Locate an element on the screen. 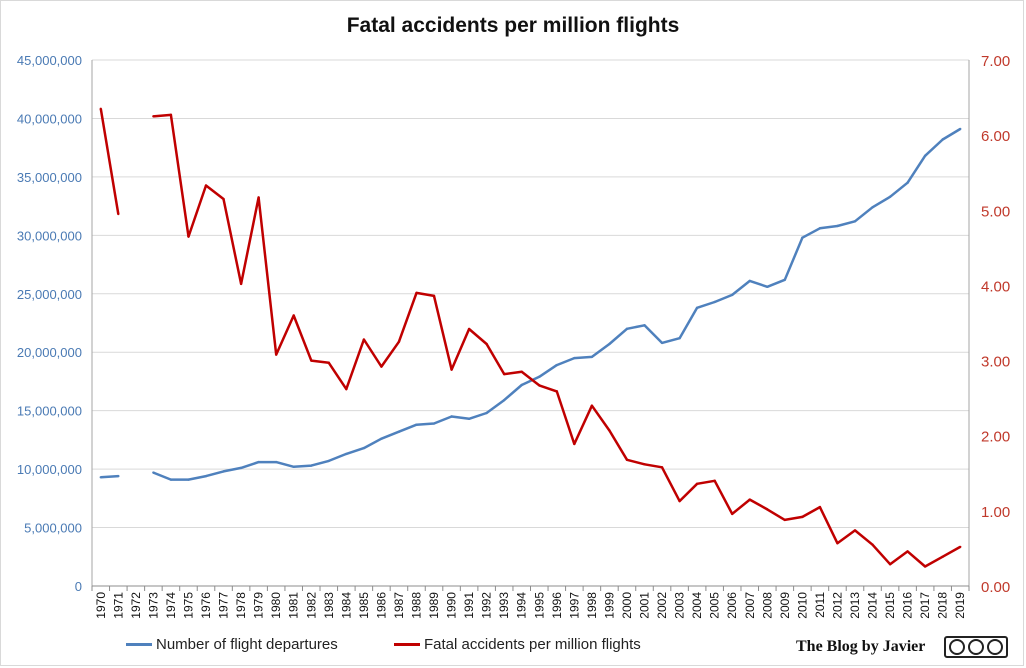 The width and height of the screenshot is (1026, 668). fatal-accidents-point-1992 is located at coordinates (486, 344).